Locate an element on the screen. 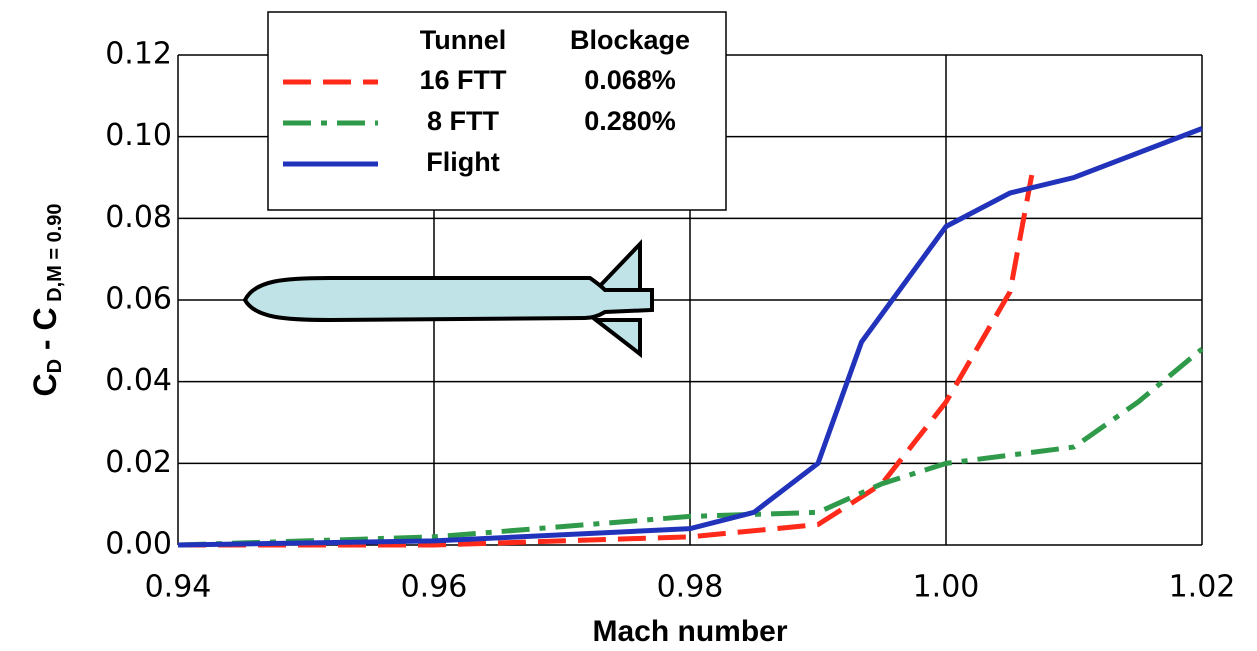  y-axis-title: CD - C D,M = 0.90 is located at coordinates (46, 299).